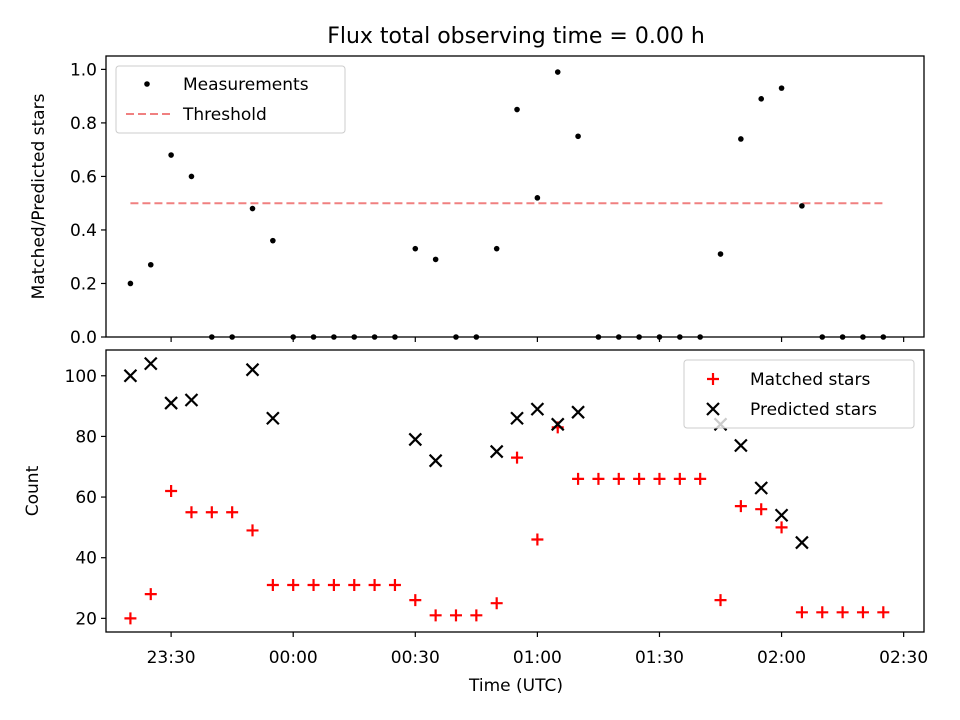  Describe the element at coordinates (83, 177) in the screenshot. I see `top-ytick-label: 0.6` at that location.